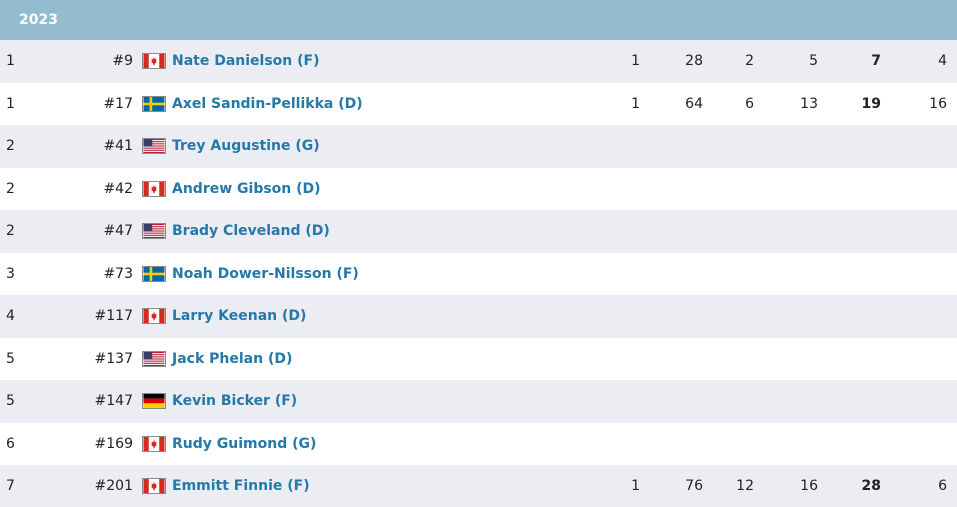 This screenshot has width=957, height=507. I want to click on player-link: Andrew Gibson (D), so click(246, 188).